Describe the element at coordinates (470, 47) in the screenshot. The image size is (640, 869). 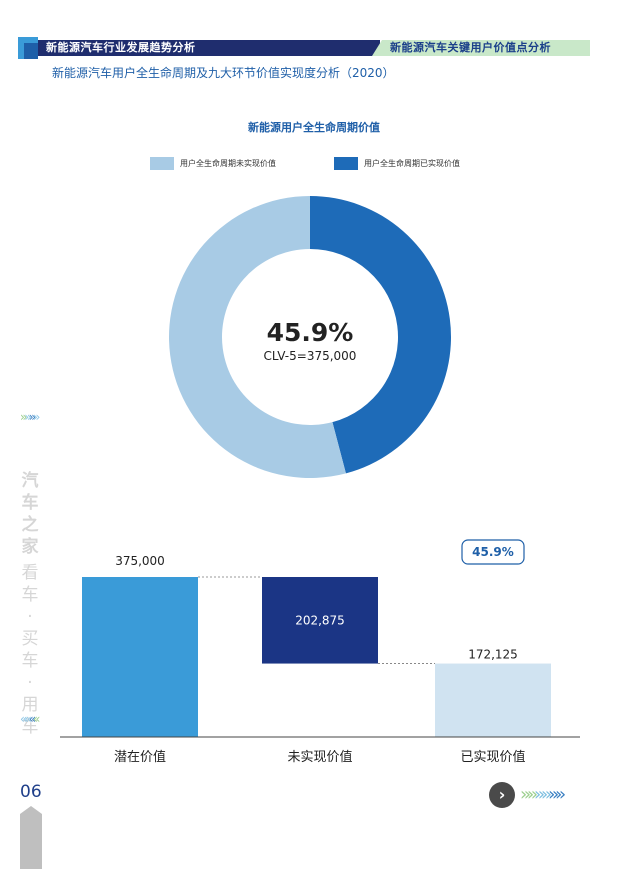
I see `header-right-title: 新能源汽车关键用户价值点分析` at that location.